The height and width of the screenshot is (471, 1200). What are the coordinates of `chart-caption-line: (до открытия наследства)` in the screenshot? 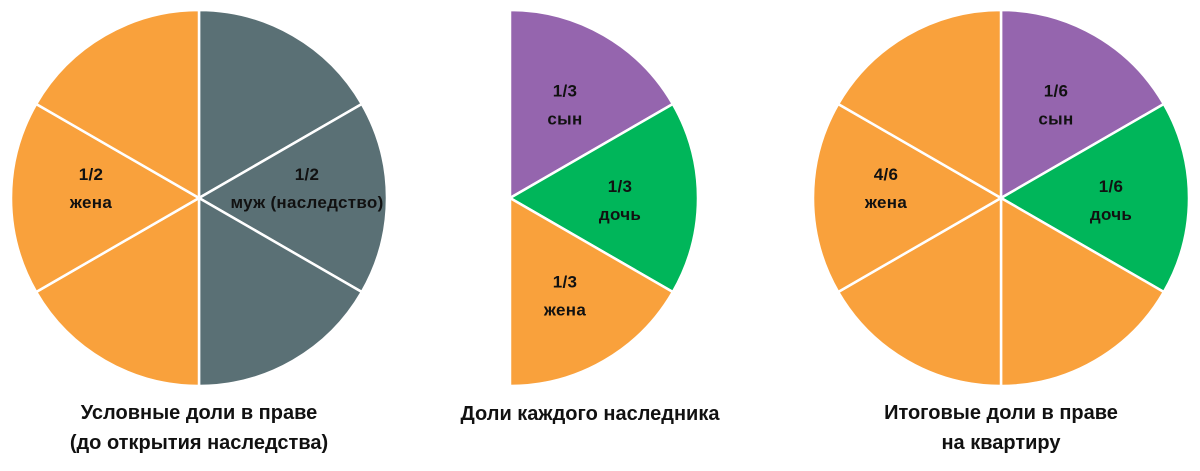 It's located at (199, 443).